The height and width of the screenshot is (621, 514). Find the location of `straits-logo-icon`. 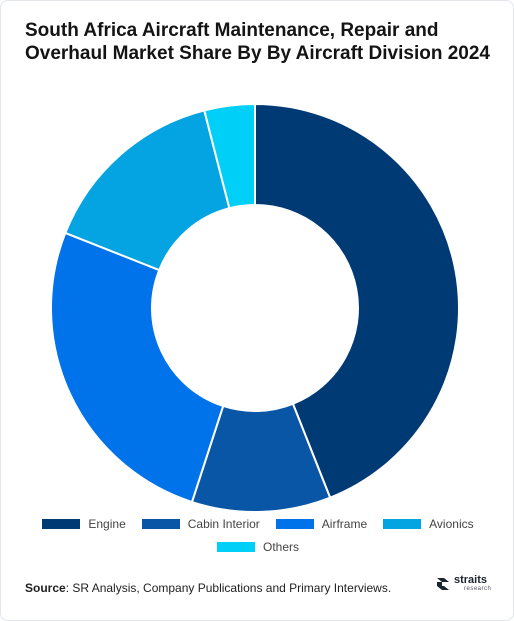

straits-logo-icon is located at coordinates (443, 583).